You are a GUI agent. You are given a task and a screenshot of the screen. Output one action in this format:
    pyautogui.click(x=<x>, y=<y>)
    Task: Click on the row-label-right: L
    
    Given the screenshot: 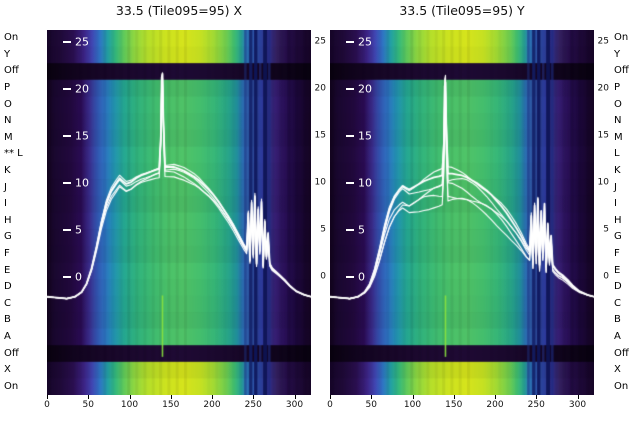 What is the action you would take?
    pyautogui.click(x=617, y=154)
    